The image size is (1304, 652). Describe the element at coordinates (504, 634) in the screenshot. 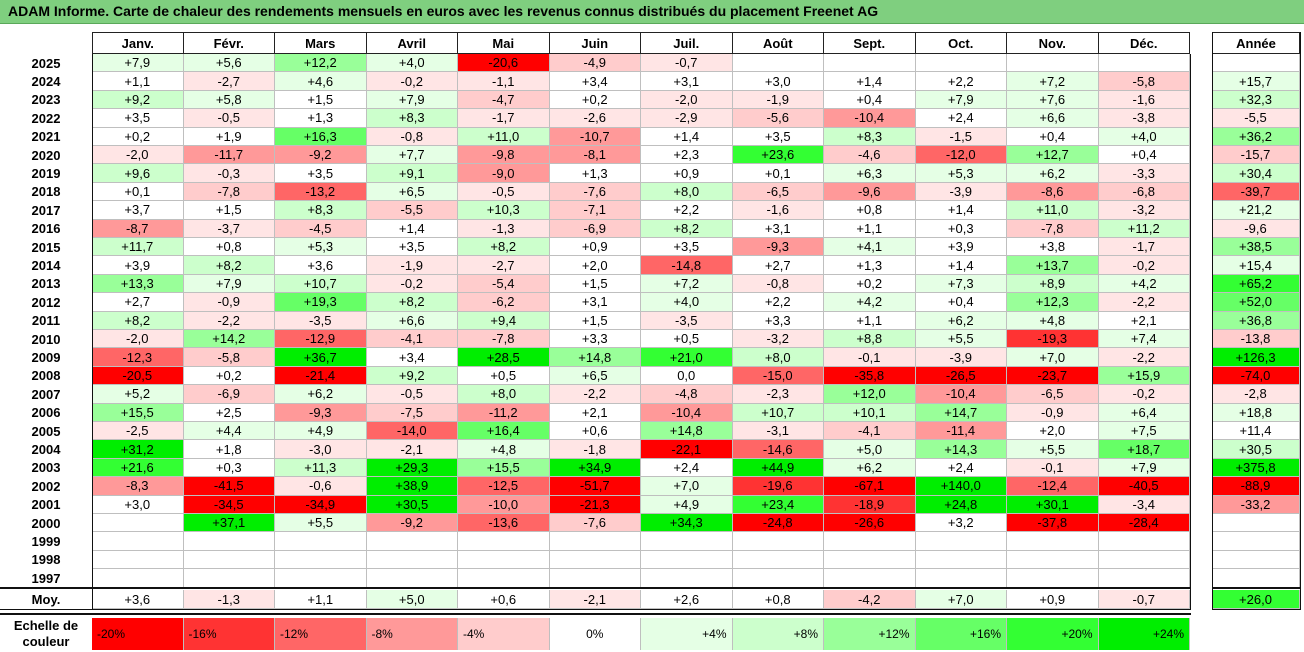

I see `scale-cell: -4%` at that location.